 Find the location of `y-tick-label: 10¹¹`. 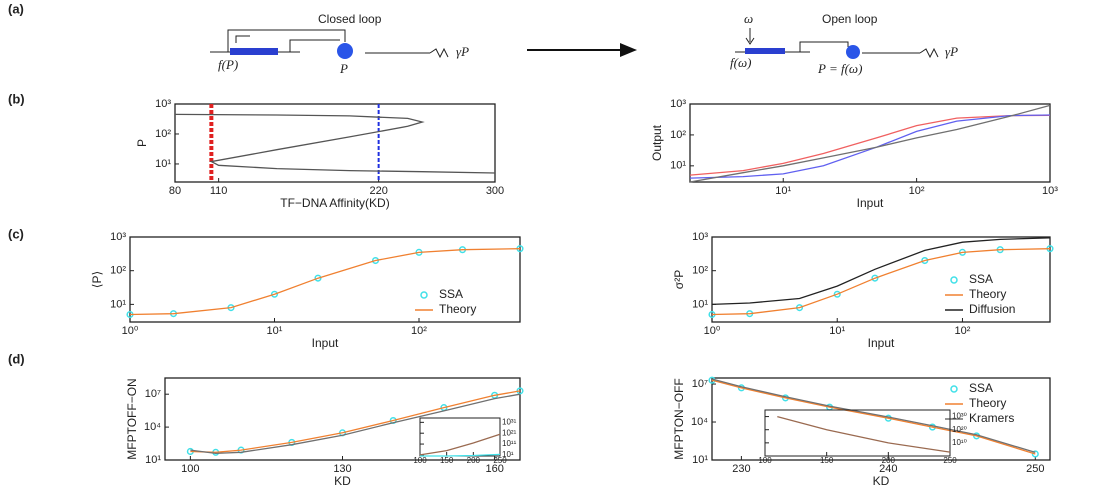

y-tick-label: 10¹¹ is located at coordinates (509, 443).